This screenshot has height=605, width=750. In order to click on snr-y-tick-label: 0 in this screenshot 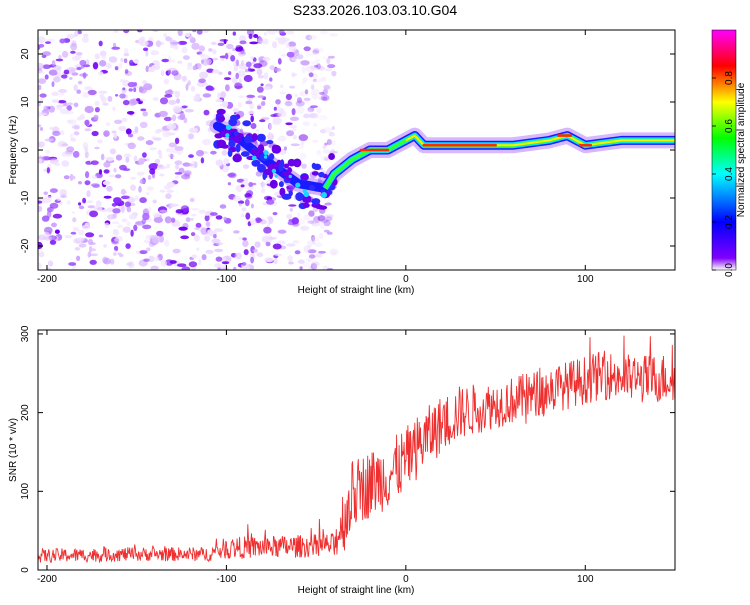, I will do `click(25, 570)`.